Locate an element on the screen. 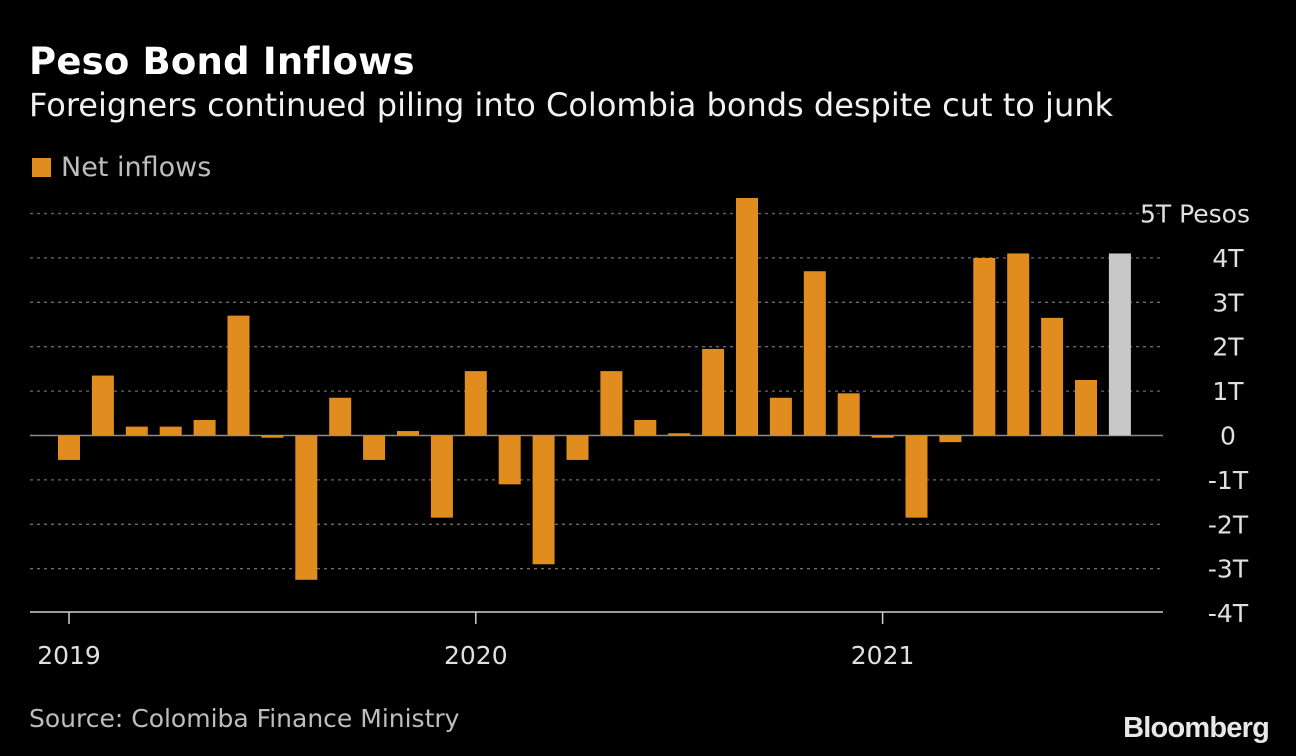  legend: Net inflows is located at coordinates (121, 167).